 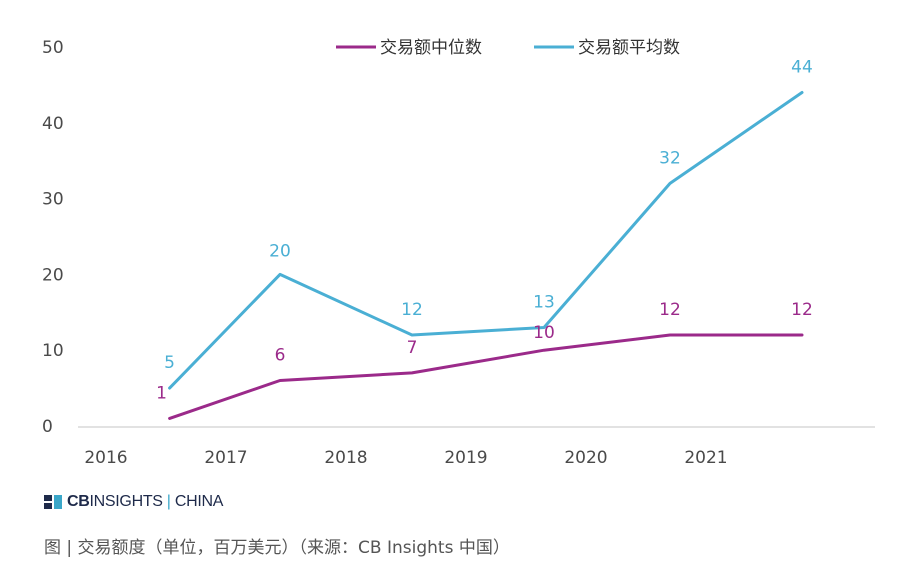 What do you see at coordinates (277, 548) in the screenshot?
I see `figure-caption: 图 | 交易额度（单位，百万美元）（来源：CB Insights 中国）` at bounding box center [277, 548].